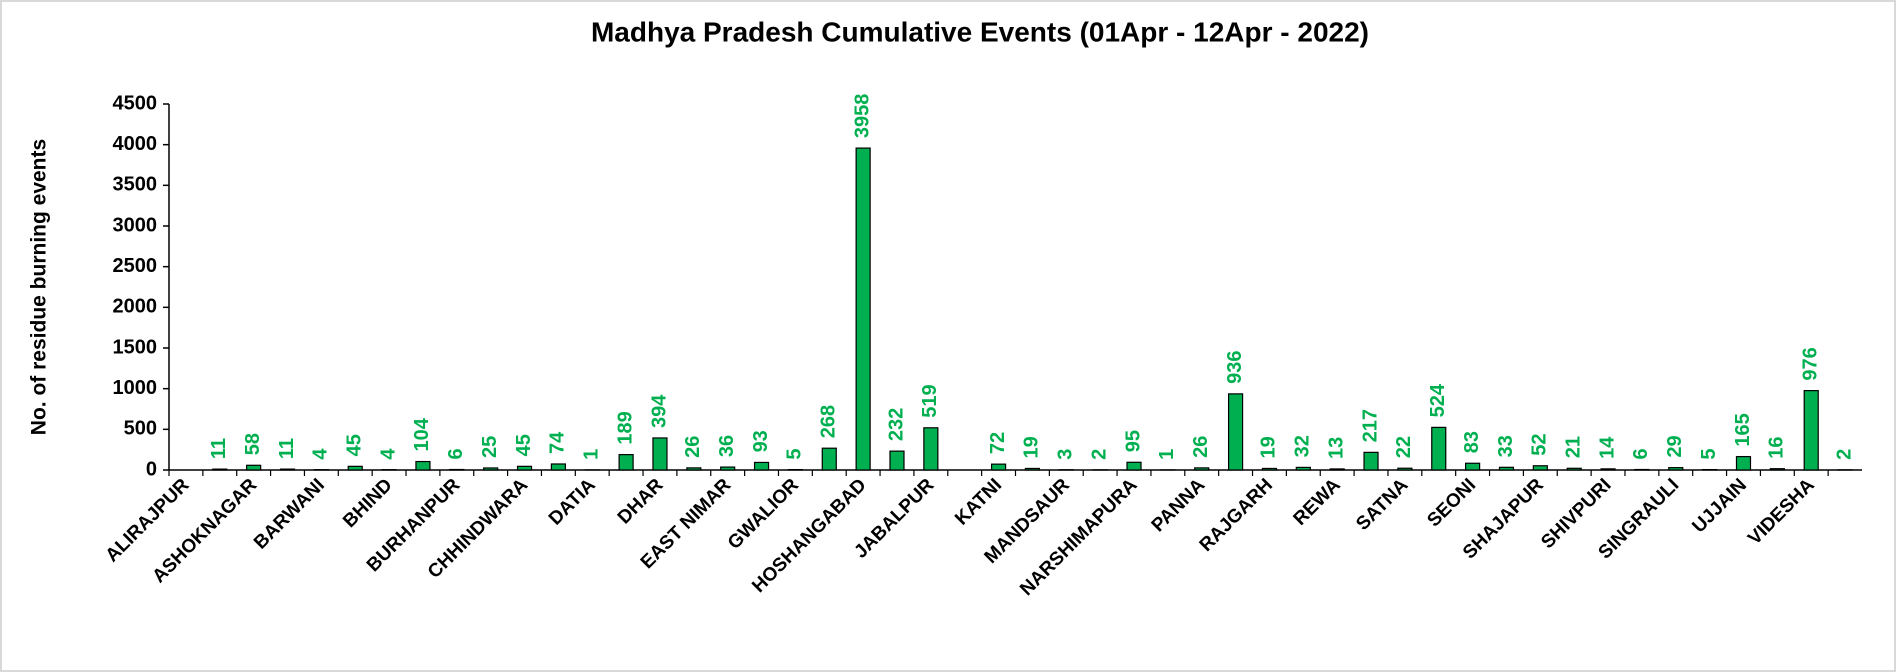 The image size is (1896, 672). What do you see at coordinates (1573, 447) in the screenshot?
I see `value-label: 21` at bounding box center [1573, 447].